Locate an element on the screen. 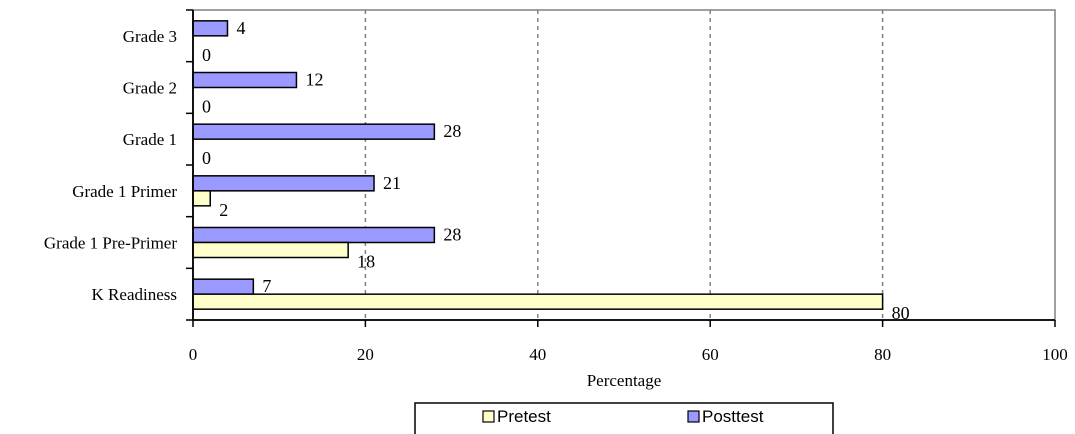 This screenshot has width=1075, height=434. legend-swatch-pretest is located at coordinates (488, 416).